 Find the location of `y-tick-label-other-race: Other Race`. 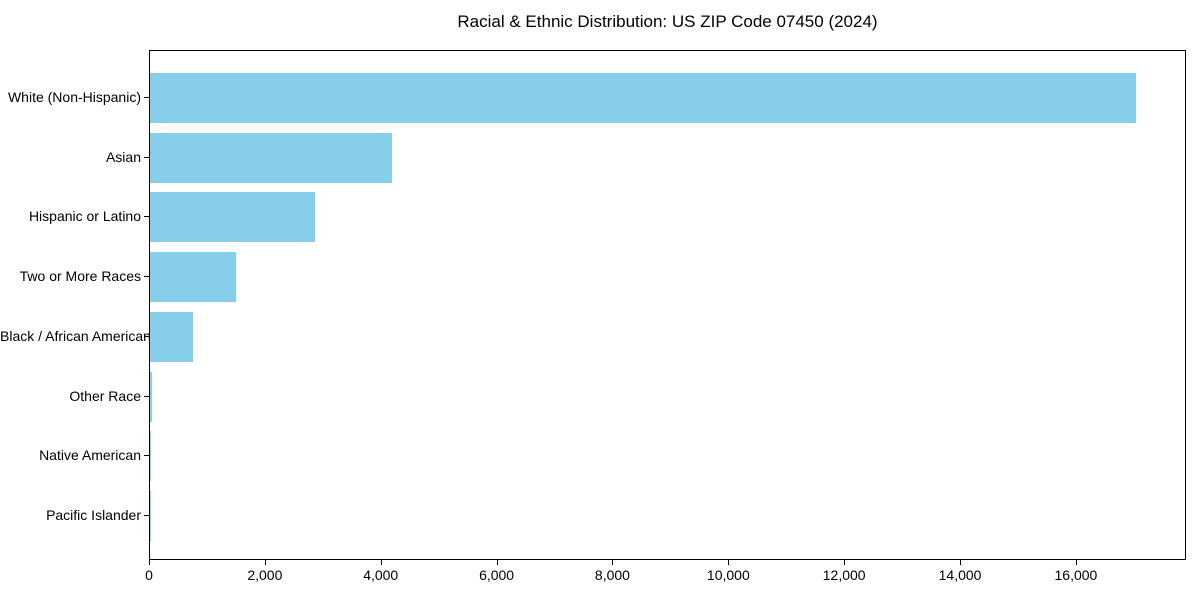

y-tick-label-other-race: Other Race is located at coordinates (105, 395).